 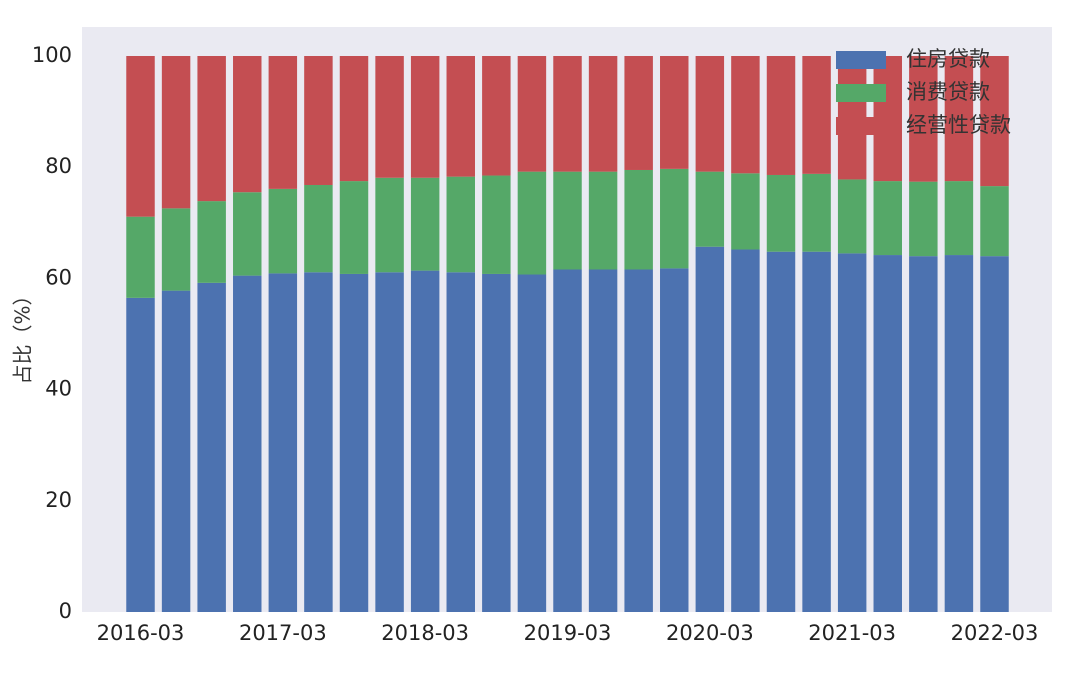 I want to click on legend-label: 消费贷款, so click(x=948, y=92).